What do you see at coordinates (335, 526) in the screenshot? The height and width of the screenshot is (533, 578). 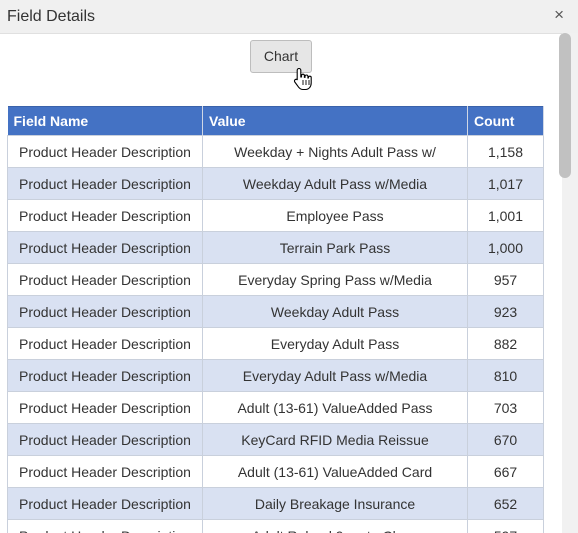 I see `cell-value: Adult Reload 9am to Close` at bounding box center [335, 526].